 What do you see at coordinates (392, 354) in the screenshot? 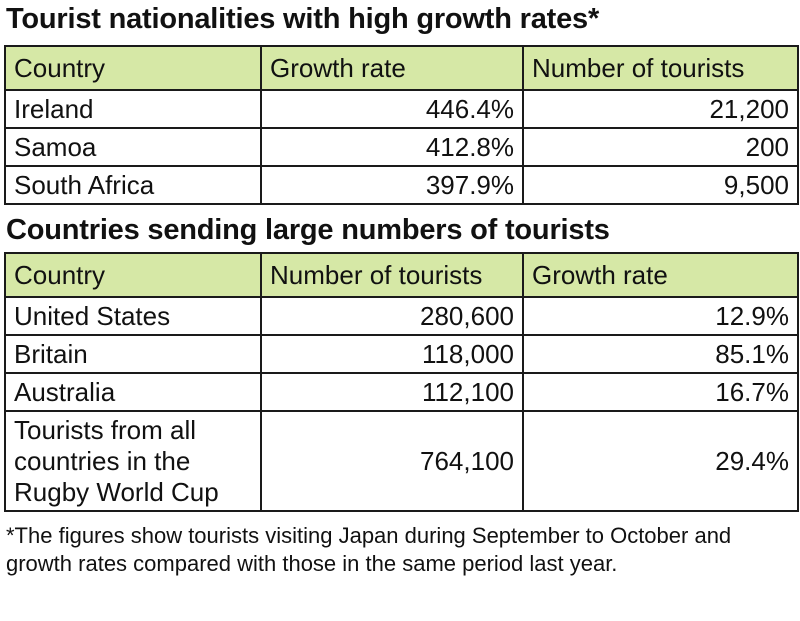
I see `tourists-count-cell: 118,000` at bounding box center [392, 354].